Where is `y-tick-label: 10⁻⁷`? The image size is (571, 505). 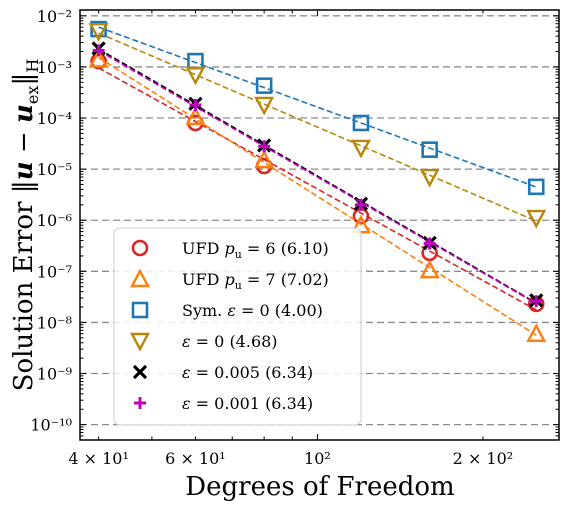
y-tick-label: 10⁻⁷ is located at coordinates (54, 271).